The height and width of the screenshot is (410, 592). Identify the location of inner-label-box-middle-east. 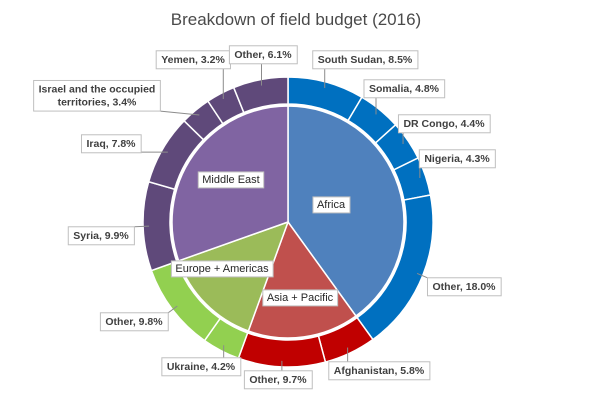
(231, 180).